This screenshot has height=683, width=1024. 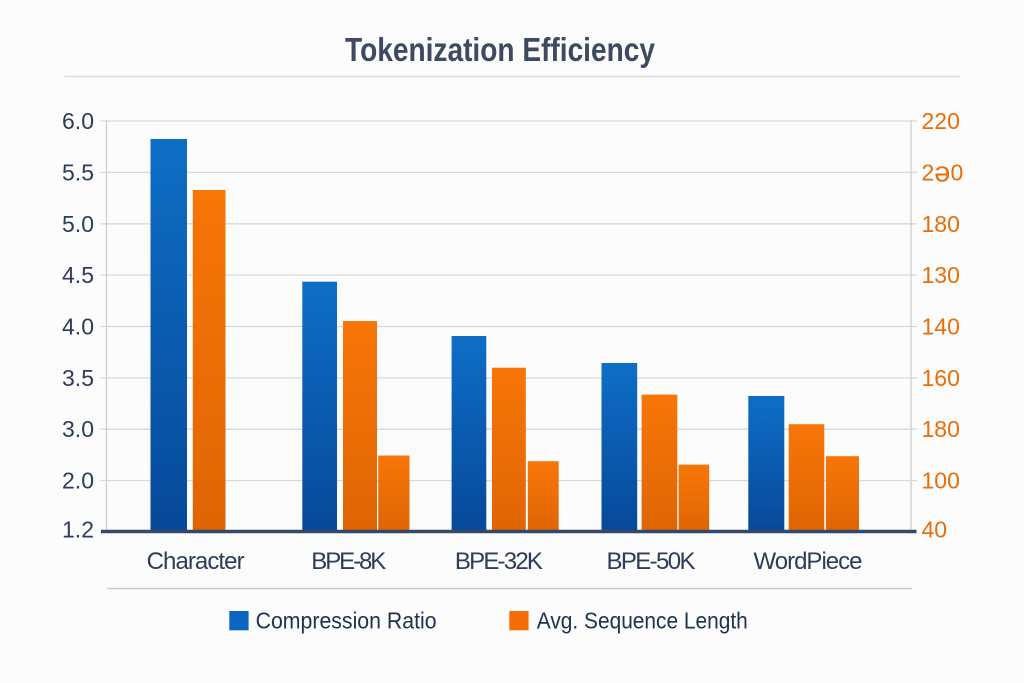 What do you see at coordinates (642, 621) in the screenshot?
I see `svg-text: Avg. Sequence Length` at bounding box center [642, 621].